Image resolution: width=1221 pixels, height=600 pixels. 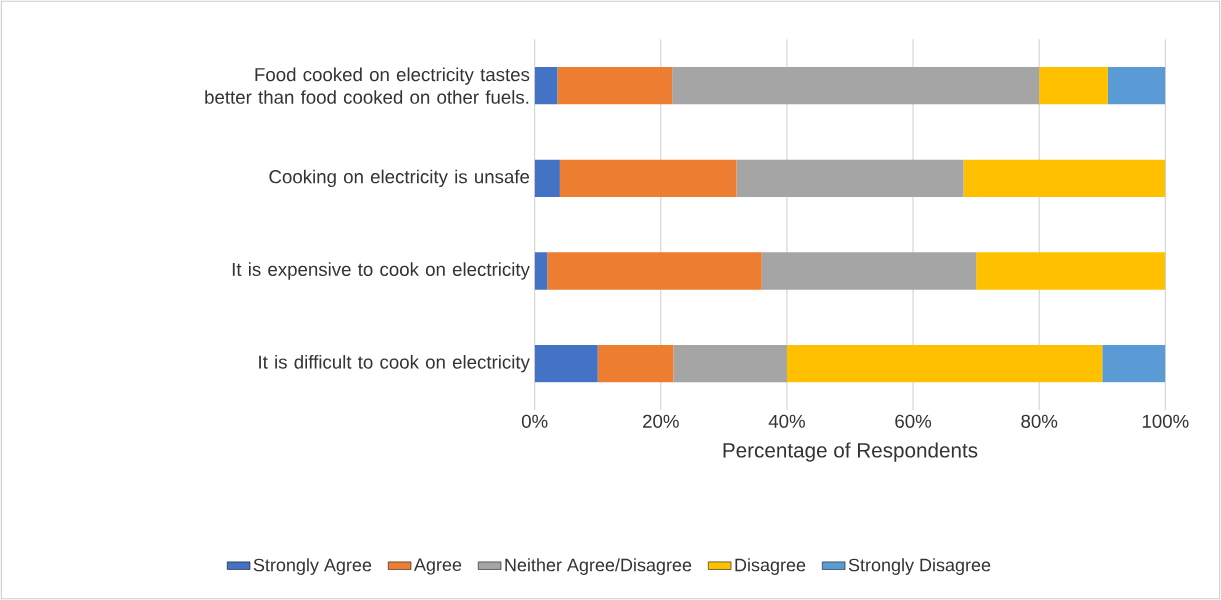 What do you see at coordinates (913, 421) in the screenshot?
I see `x-tick-label: 60%` at bounding box center [913, 421].